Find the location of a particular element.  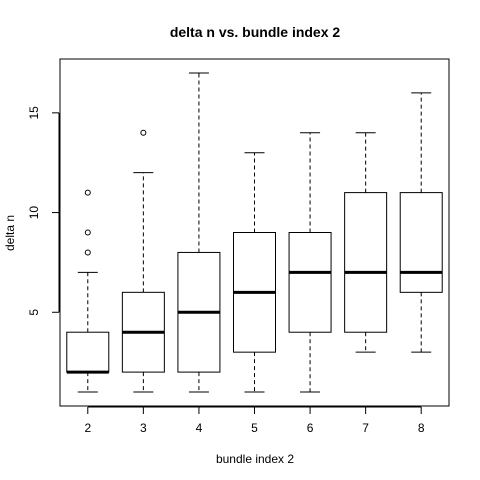

x-tick-label: 3 is located at coordinates (143, 428).